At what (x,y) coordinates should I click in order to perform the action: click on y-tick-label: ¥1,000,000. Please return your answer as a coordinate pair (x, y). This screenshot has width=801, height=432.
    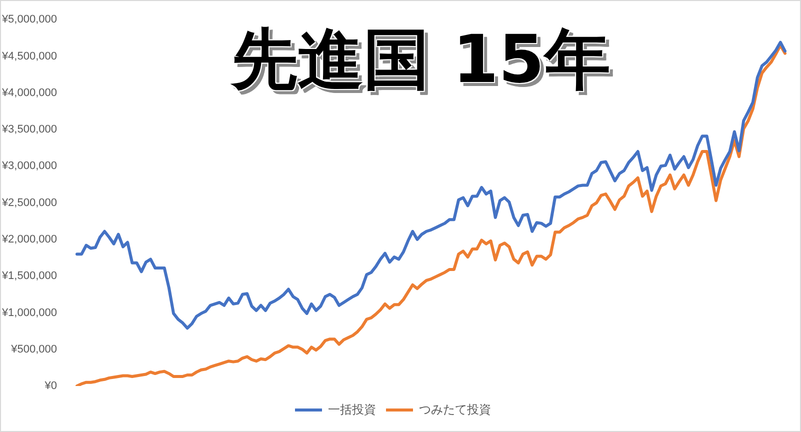
    Looking at the image, I should click on (28, 312).